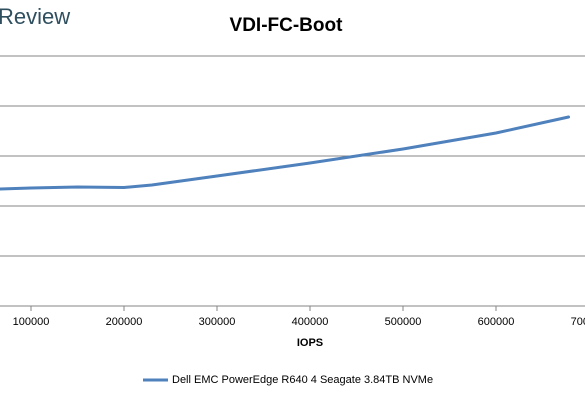  What do you see at coordinates (310, 343) in the screenshot?
I see `x-axis-title: IOPS` at bounding box center [310, 343].